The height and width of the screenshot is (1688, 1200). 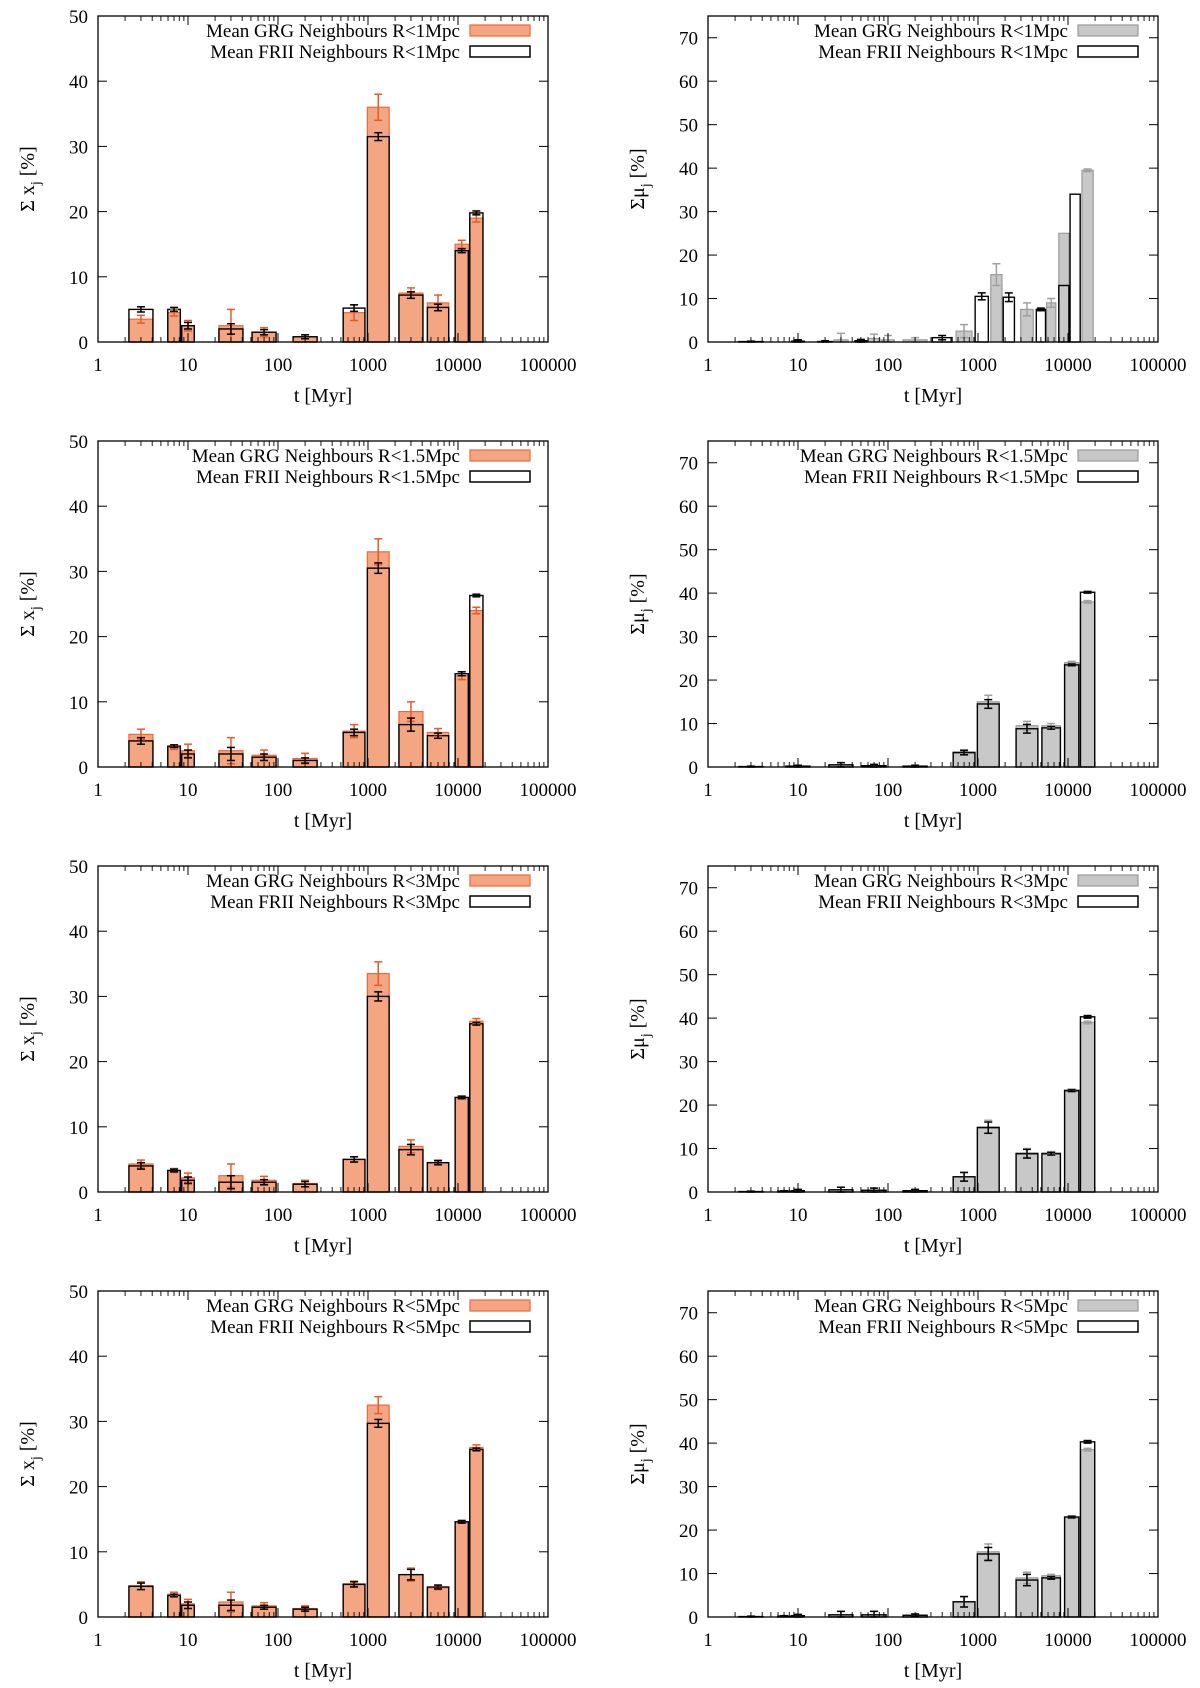 I want to click on legend-label: Mean GRG Neighbours R<3Mpc, so click(x=333, y=881).